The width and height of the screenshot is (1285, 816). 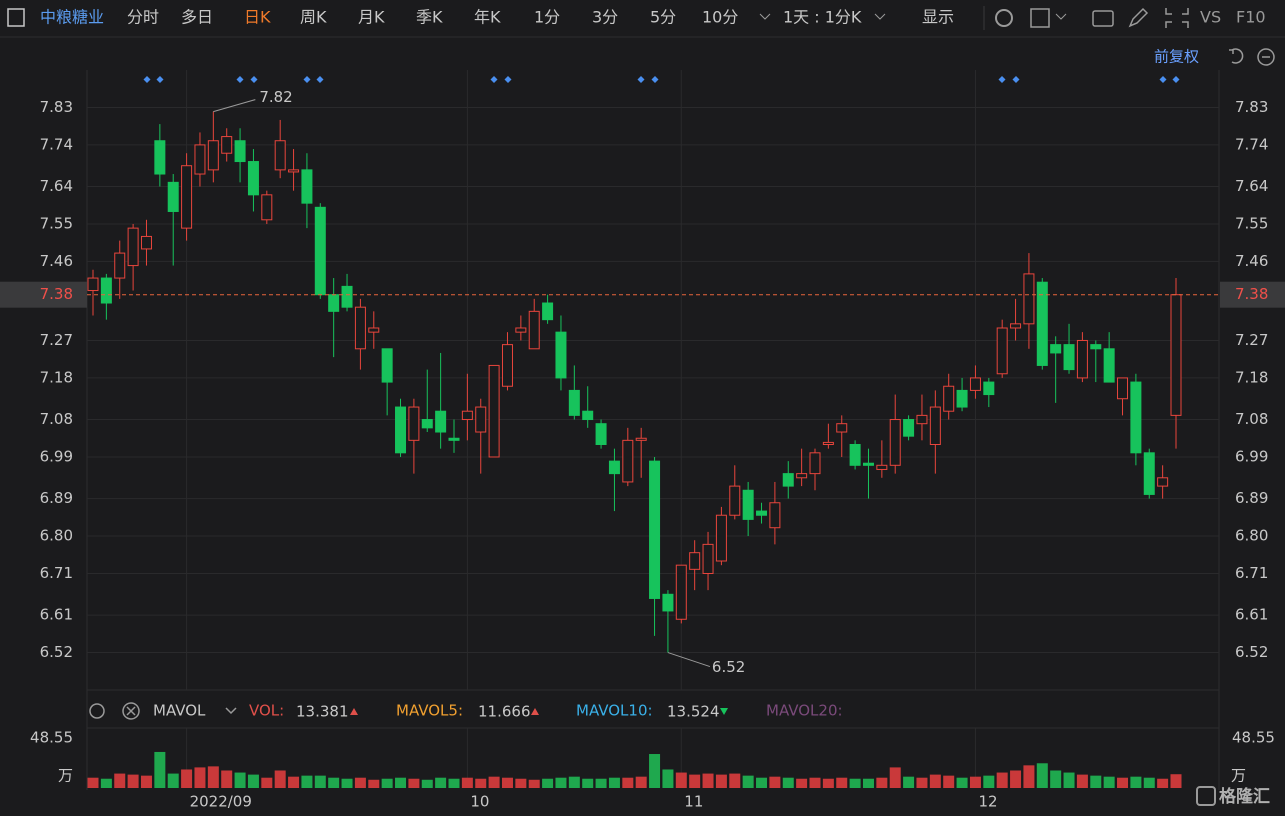 What do you see at coordinates (1040, 18) in the screenshot?
I see `frame-icon` at bounding box center [1040, 18].